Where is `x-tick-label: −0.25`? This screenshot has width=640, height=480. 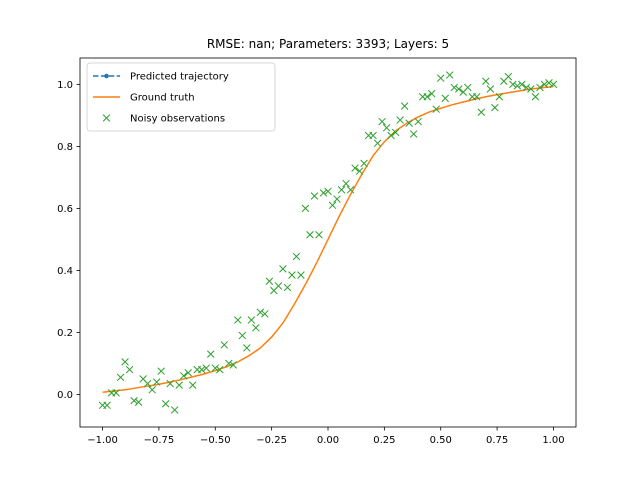 x-tick-label: −0.25 is located at coordinates (271, 440).